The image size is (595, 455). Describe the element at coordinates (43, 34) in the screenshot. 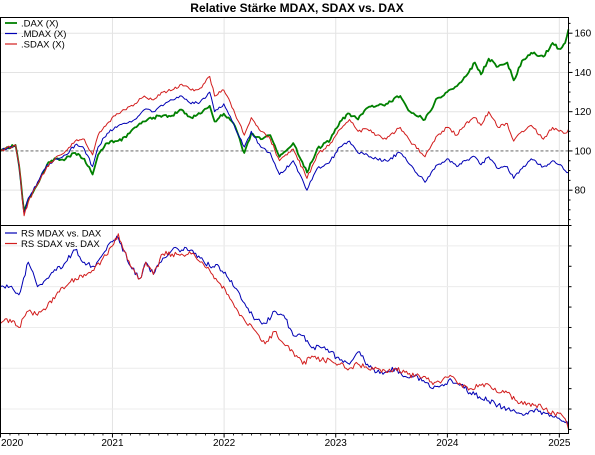

I see `legend-label: .MDAX (X)` at that location.